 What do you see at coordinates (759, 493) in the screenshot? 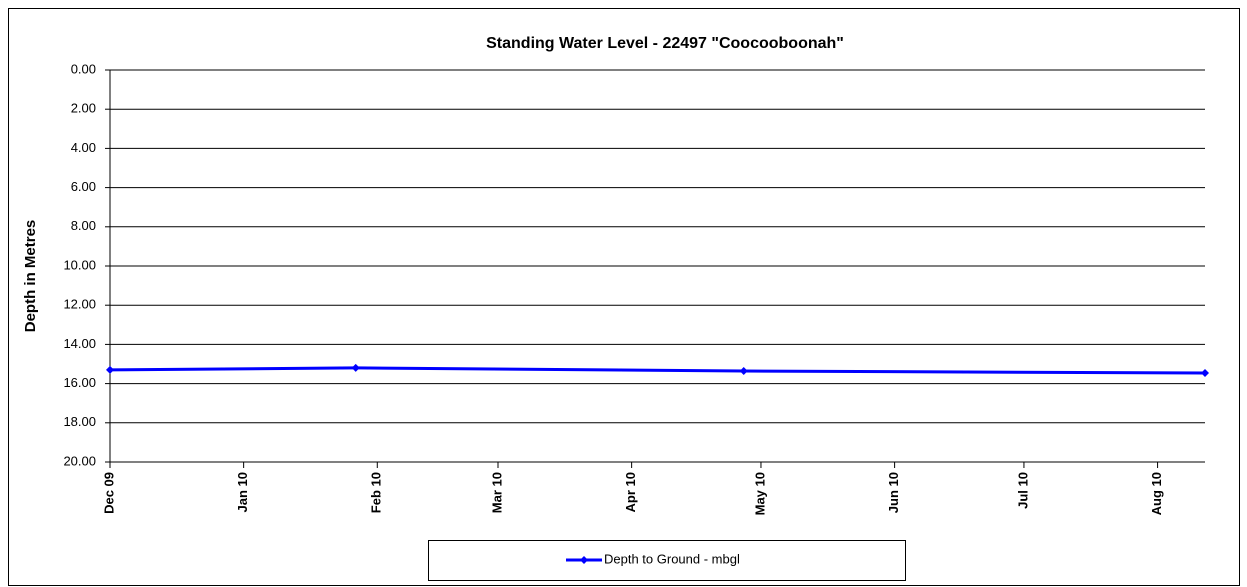
I see `x-tick-label: May 10` at bounding box center [759, 493].